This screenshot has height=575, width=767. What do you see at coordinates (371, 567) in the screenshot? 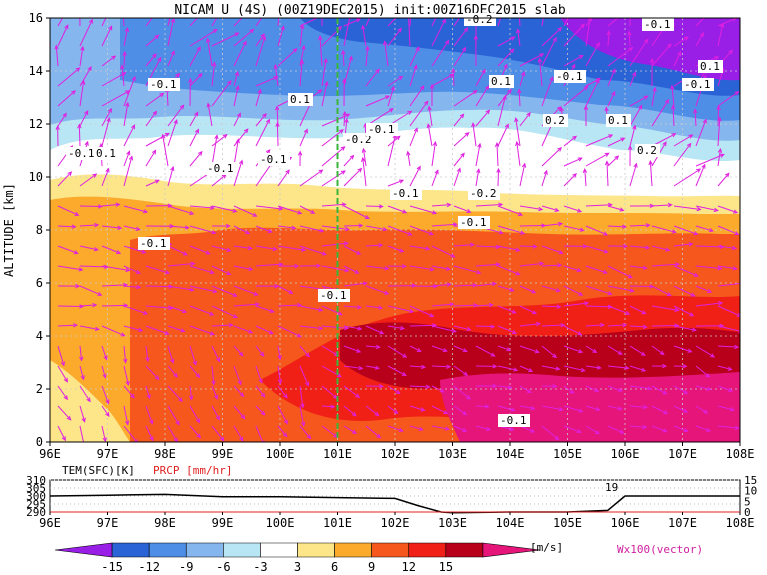
I see `colorbar-level: 9` at bounding box center [371, 567].